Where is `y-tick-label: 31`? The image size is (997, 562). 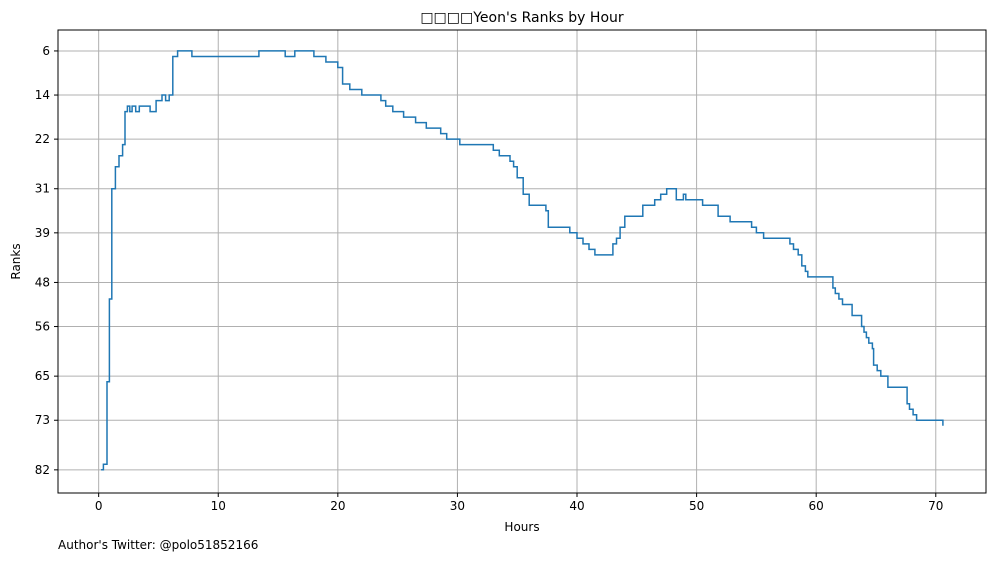 y-tick-label: 31 is located at coordinates (42, 189).